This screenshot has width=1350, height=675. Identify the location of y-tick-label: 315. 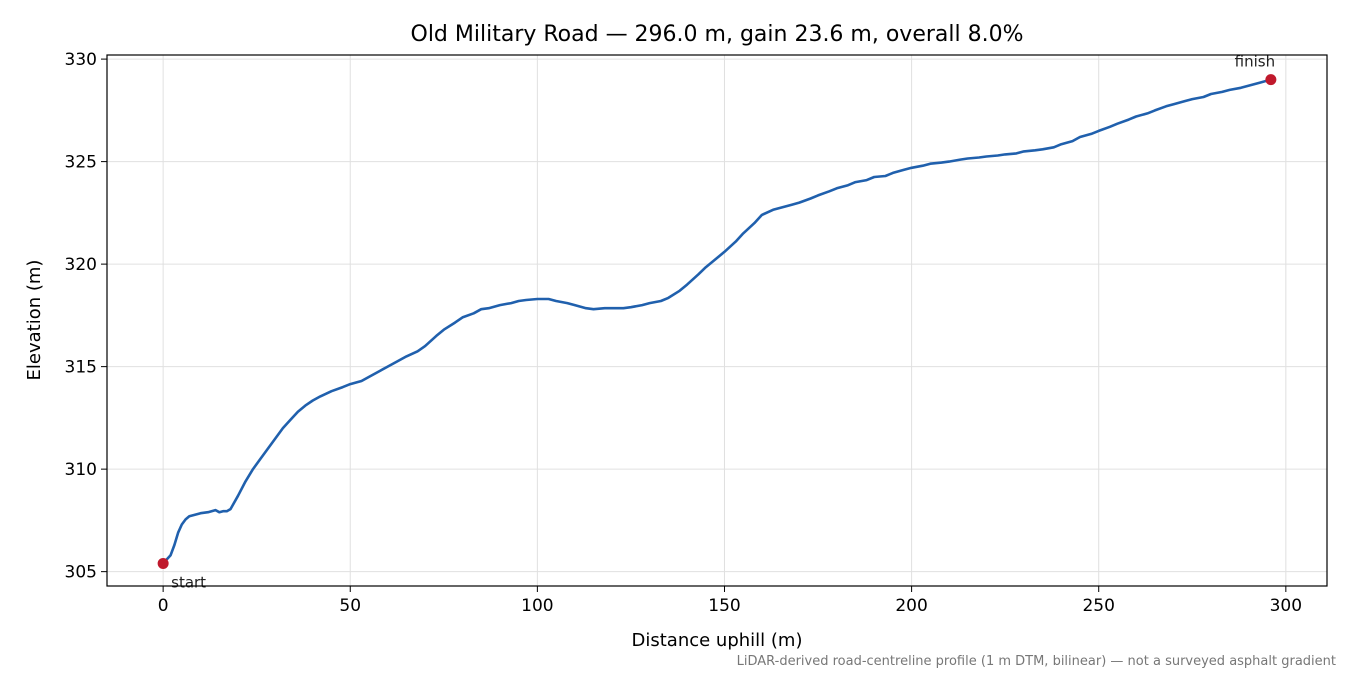
(81, 368).